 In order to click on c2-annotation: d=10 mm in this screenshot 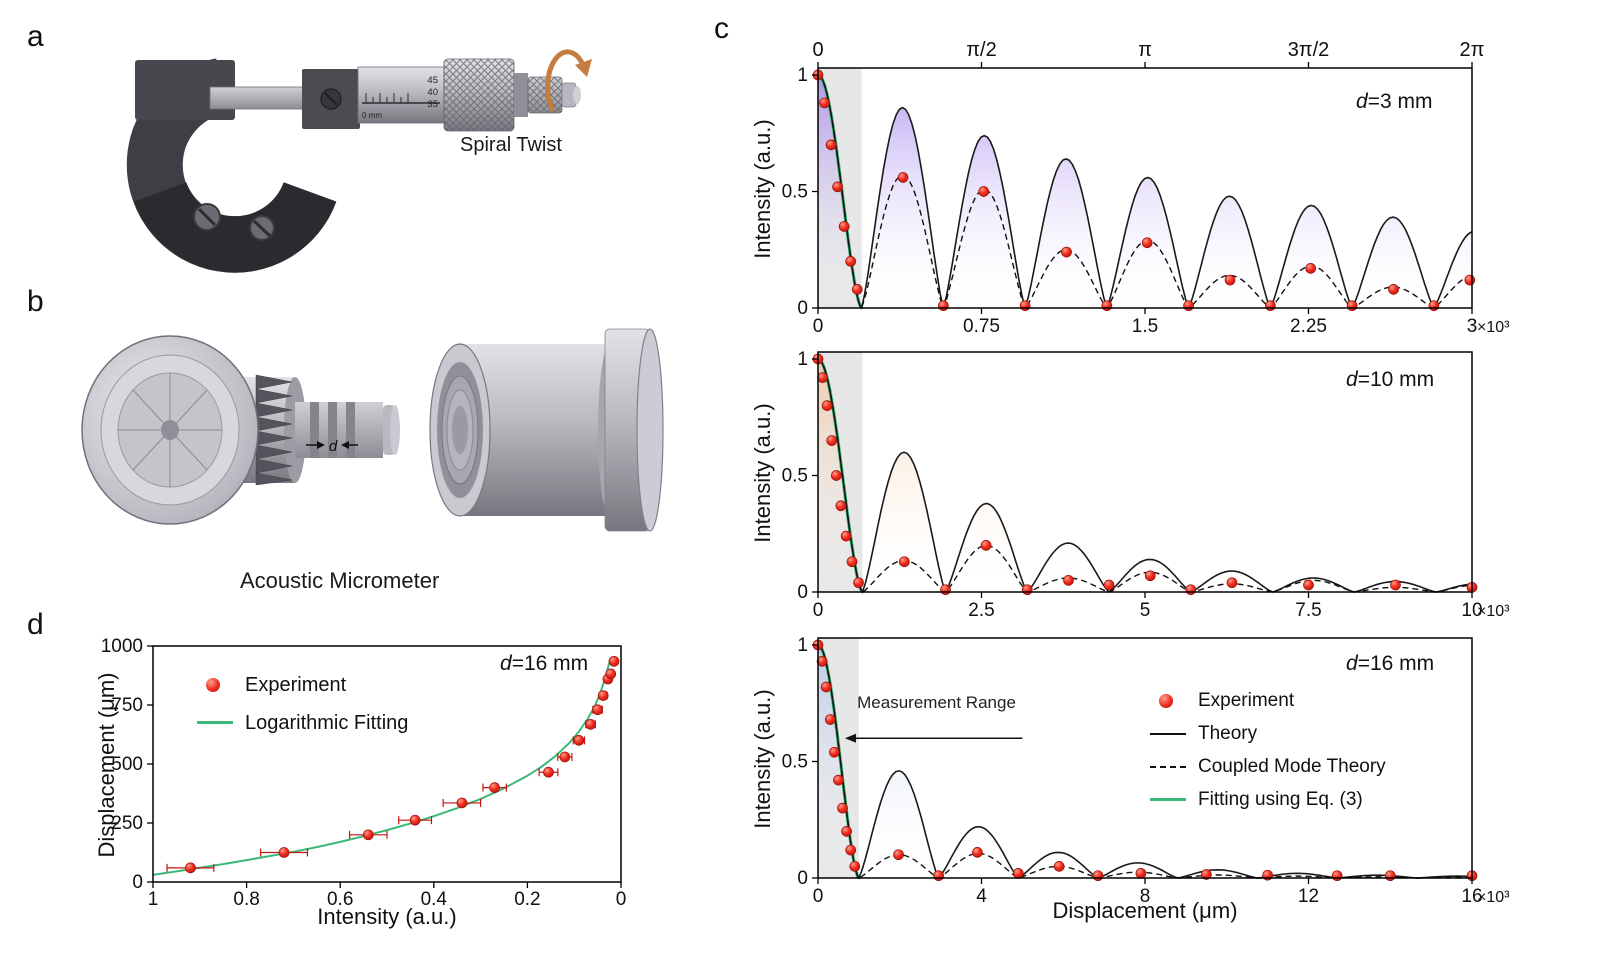, I will do `click(1390, 380)`.